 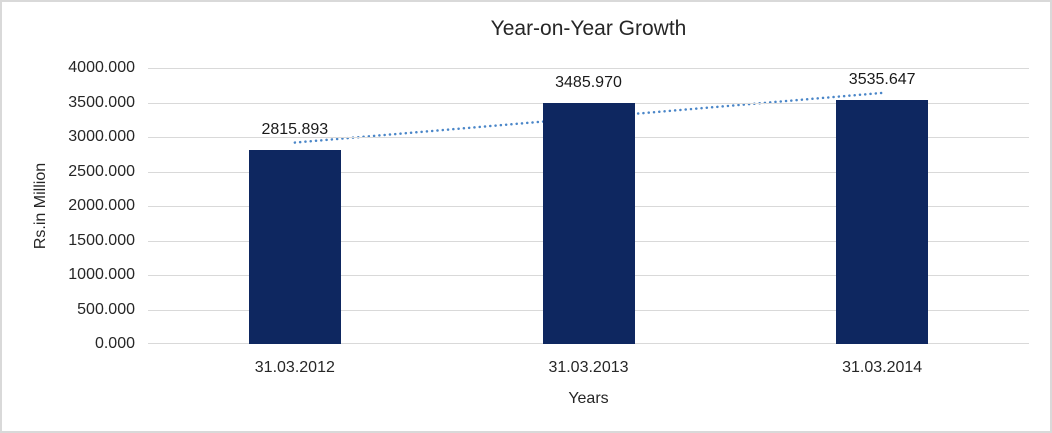 What do you see at coordinates (101, 102) in the screenshot?
I see `y-tick-label: 3500.000` at bounding box center [101, 102].